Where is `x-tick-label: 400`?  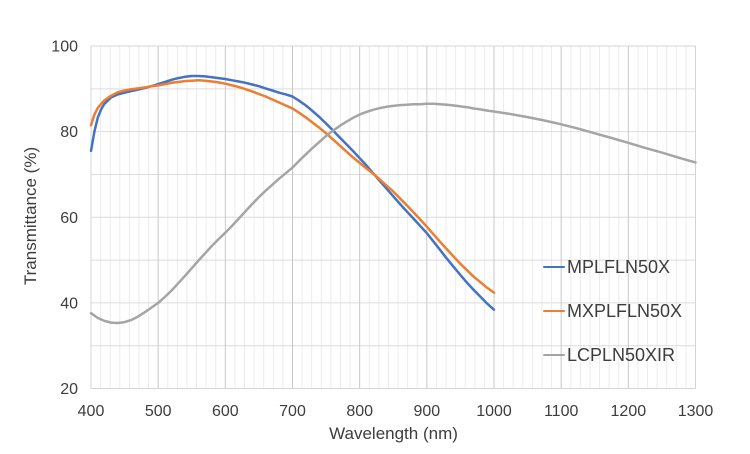 x-tick-label: 400 is located at coordinates (91, 411).